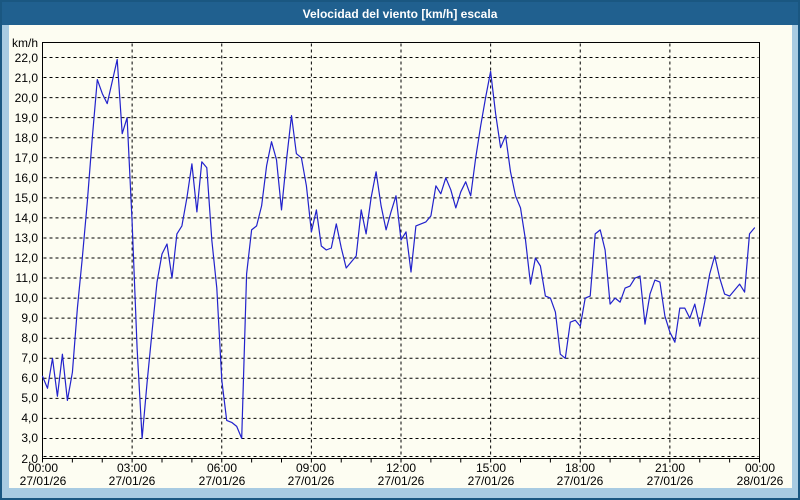 The height and width of the screenshot is (500, 800). I want to click on chart-title: Velocidad del viento [km/h] escala, so click(400, 13).